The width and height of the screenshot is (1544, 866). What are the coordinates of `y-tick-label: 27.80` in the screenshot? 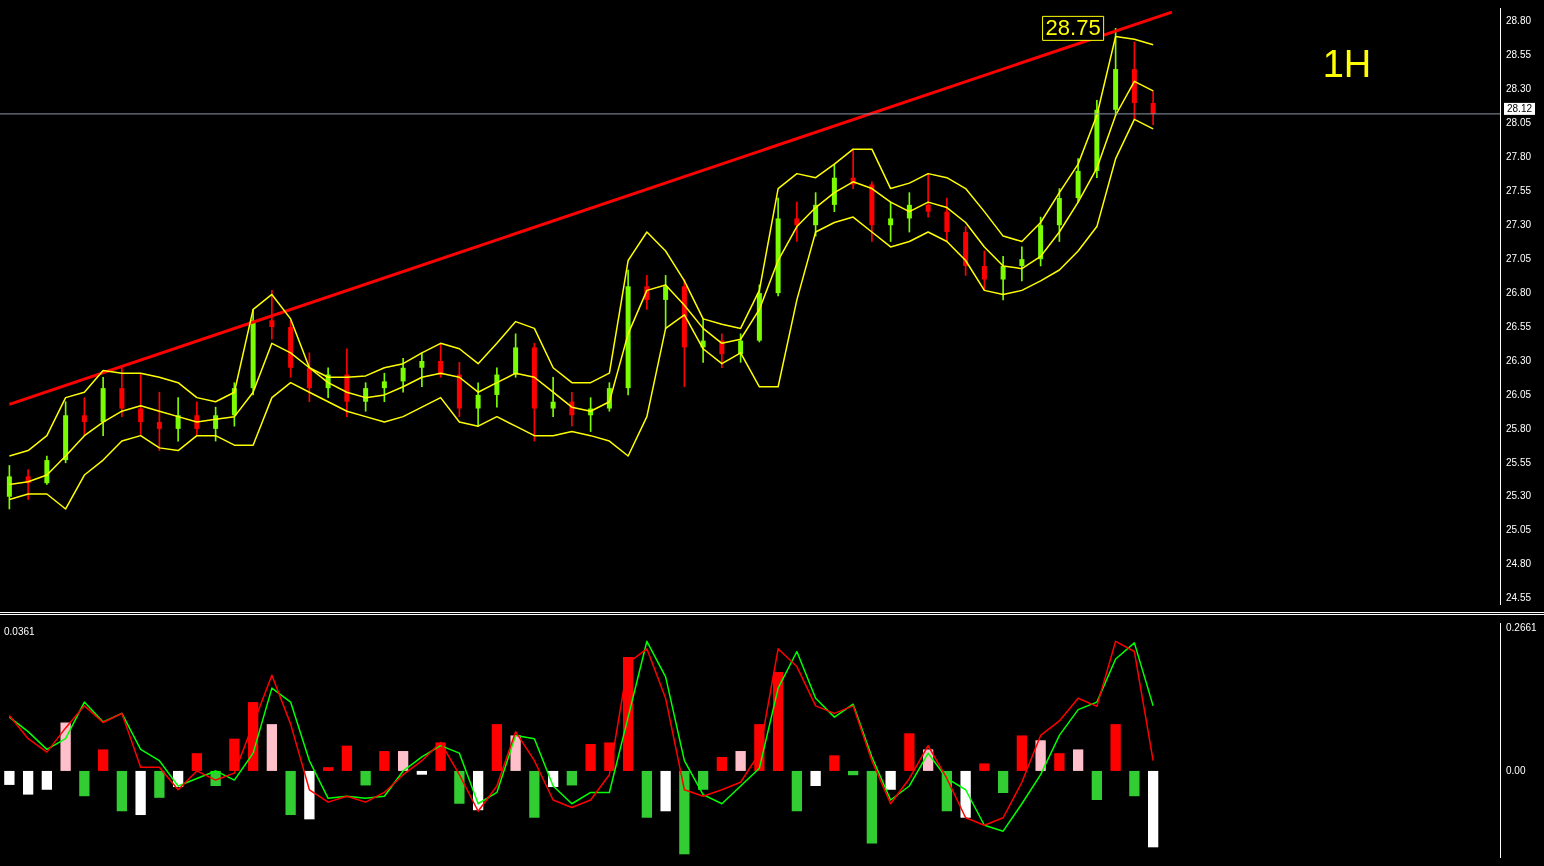 It's located at (1519, 157).